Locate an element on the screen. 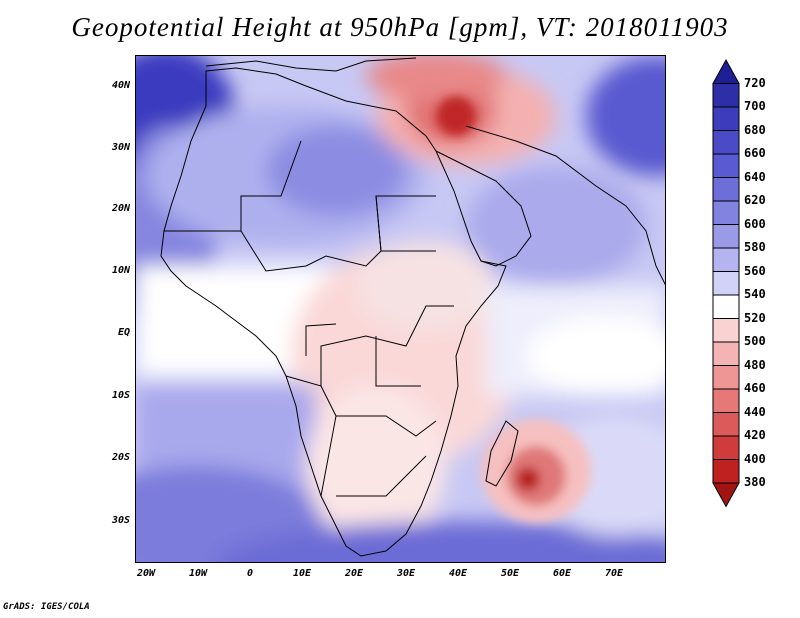 The height and width of the screenshot is (618, 800). lon-label-70e: 70E is located at coordinates (614, 573).